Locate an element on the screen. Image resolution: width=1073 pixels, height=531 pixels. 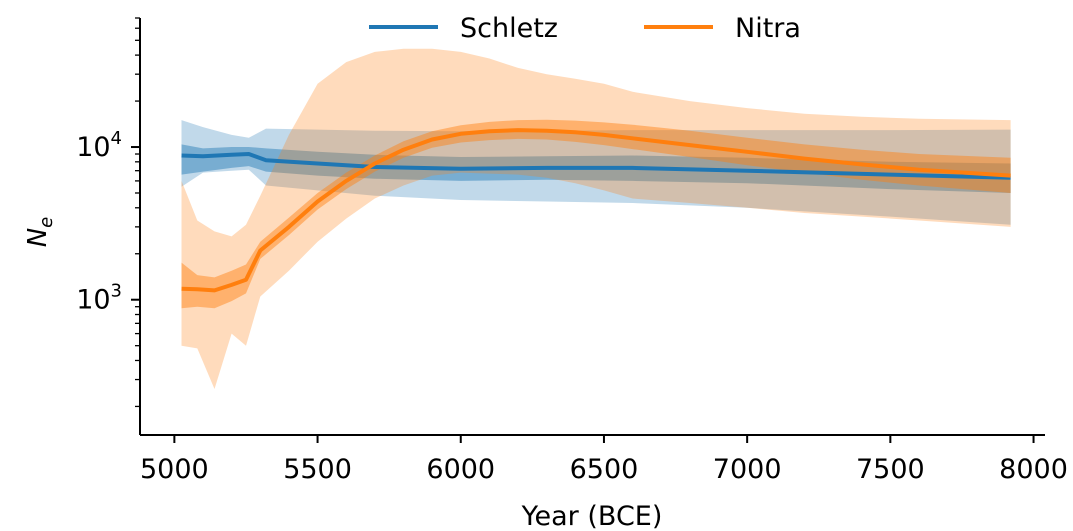
legend: Schletz Nitra is located at coordinates (585, 28).